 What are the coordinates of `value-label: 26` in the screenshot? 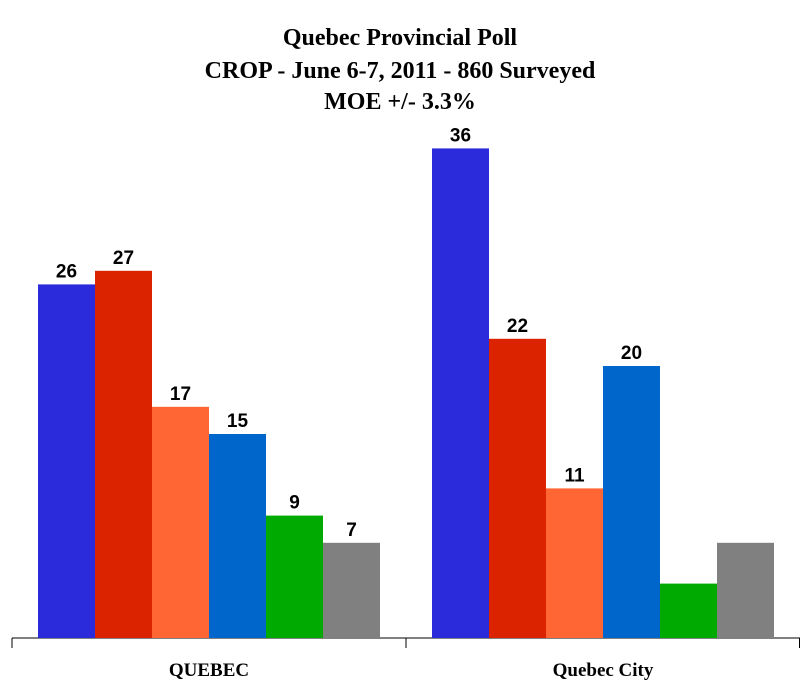 It's located at (66, 271).